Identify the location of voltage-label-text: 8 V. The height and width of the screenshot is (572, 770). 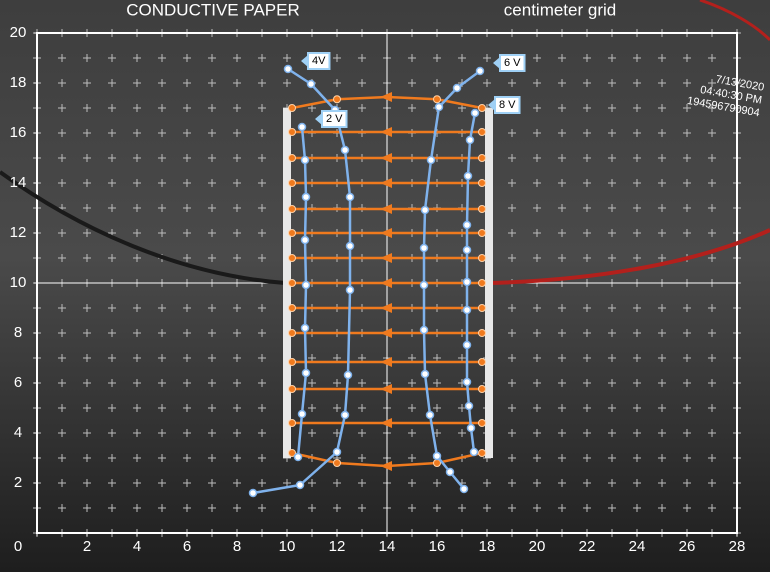
(507, 105).